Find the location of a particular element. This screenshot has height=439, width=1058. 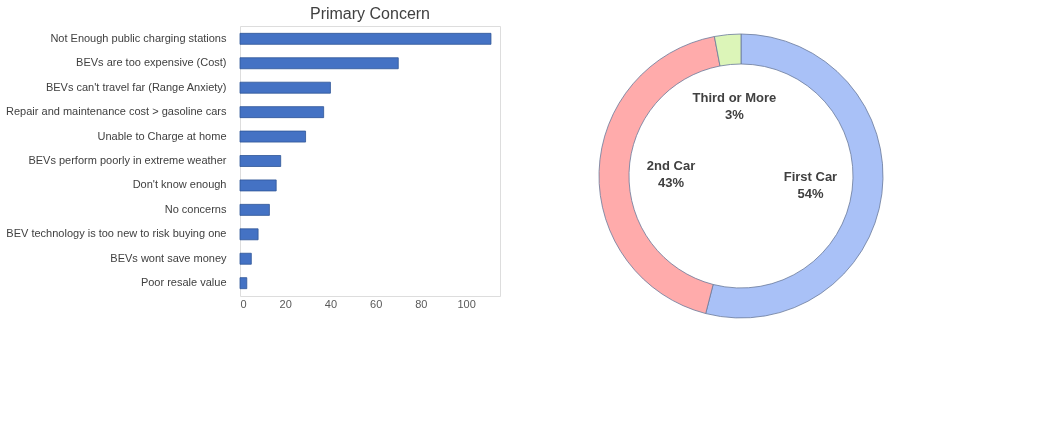

y-tick-label: BEV technology is too new to risk buying one is located at coordinates (116, 233).